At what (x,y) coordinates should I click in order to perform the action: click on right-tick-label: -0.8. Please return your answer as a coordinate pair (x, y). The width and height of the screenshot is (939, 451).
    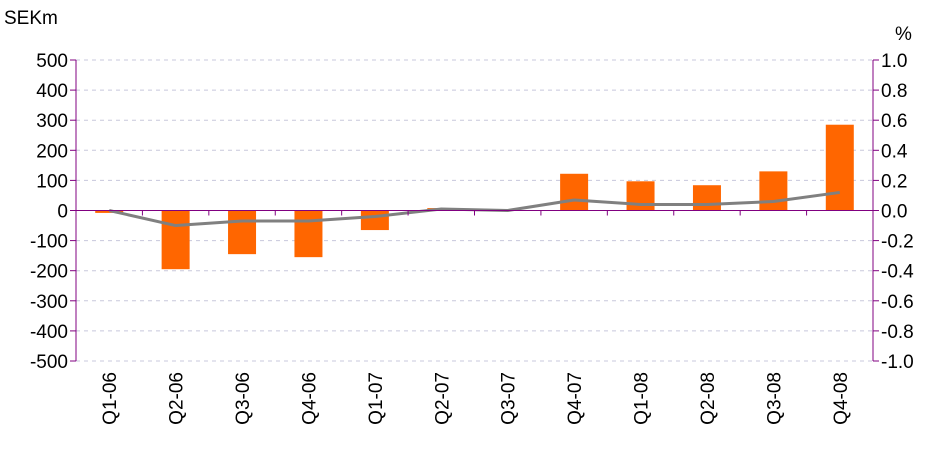
    Looking at the image, I should click on (897, 332).